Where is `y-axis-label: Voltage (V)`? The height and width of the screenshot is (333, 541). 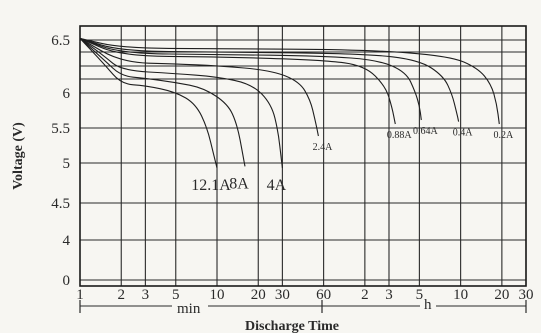
y-axis-label: Voltage (V) is located at coordinates (18, 156).